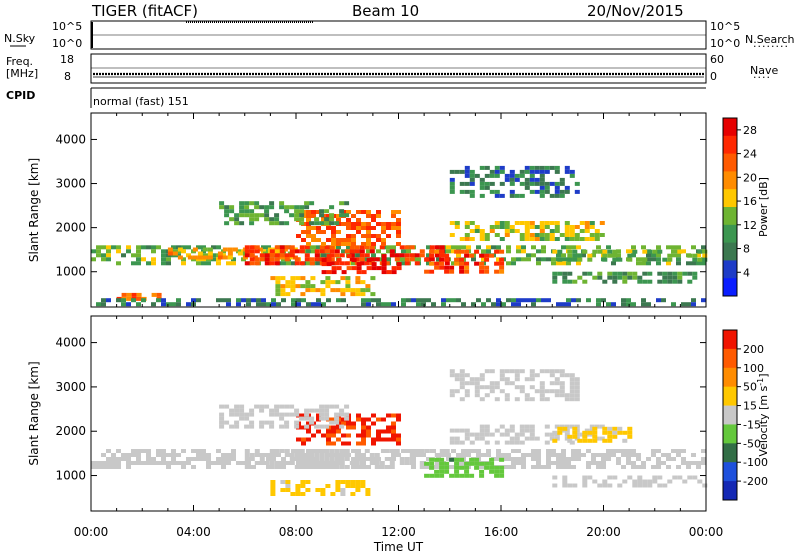 The width and height of the screenshot is (800, 554). Describe the element at coordinates (752, 443) in the screenshot. I see `velocity-colorbar-label-5: -50` at that location.